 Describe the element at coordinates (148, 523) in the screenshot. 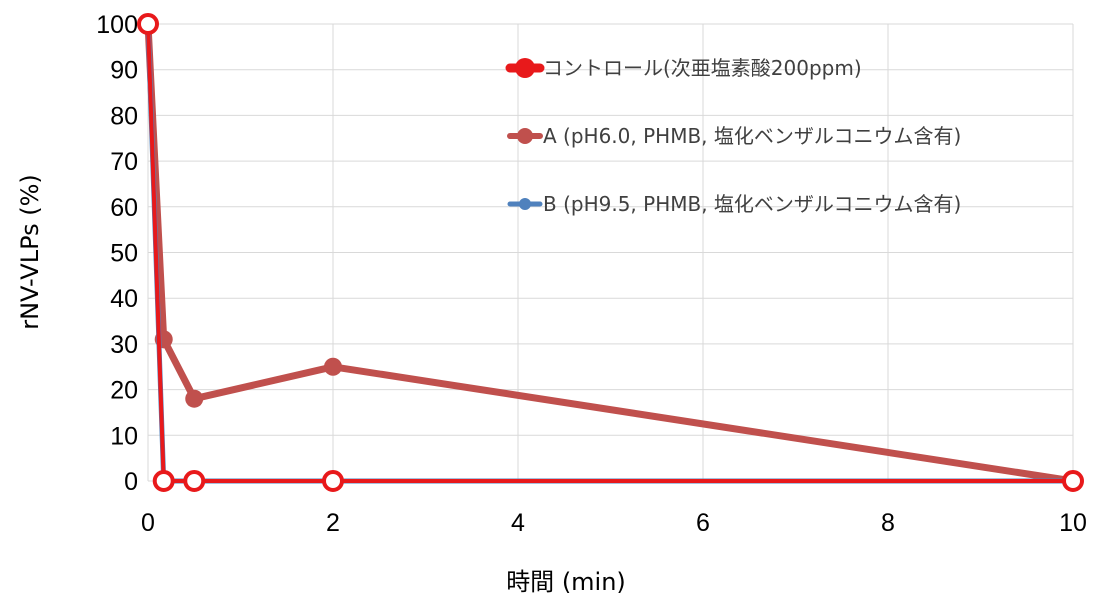

I see `x-tick-label: 0` at that location.